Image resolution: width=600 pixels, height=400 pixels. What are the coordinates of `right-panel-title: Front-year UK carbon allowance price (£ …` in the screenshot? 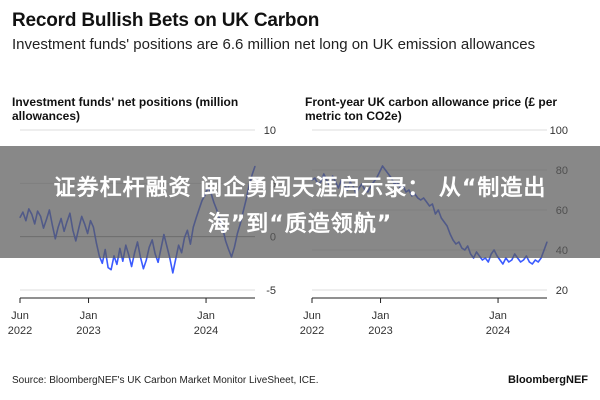 It's located at (431, 109).